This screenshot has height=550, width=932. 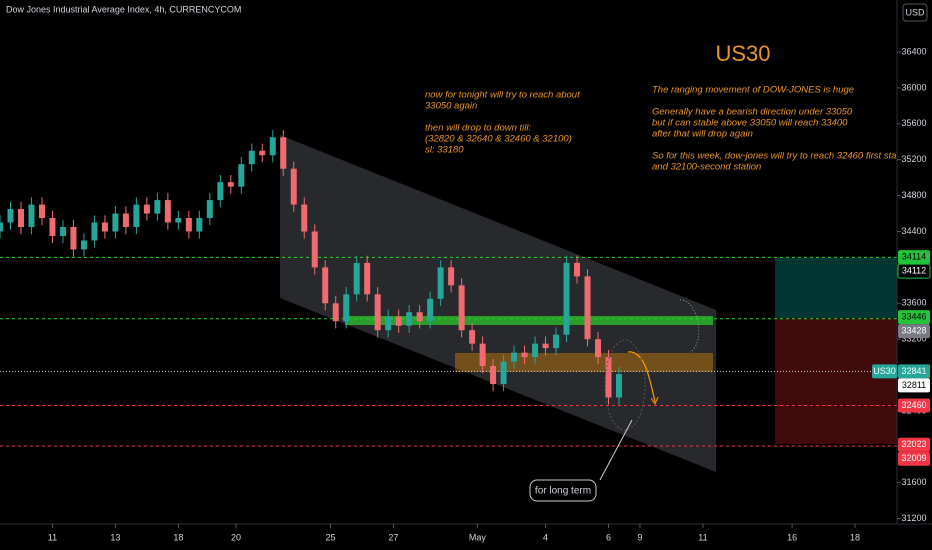 I want to click on price-label: 32023, so click(x=913, y=444).